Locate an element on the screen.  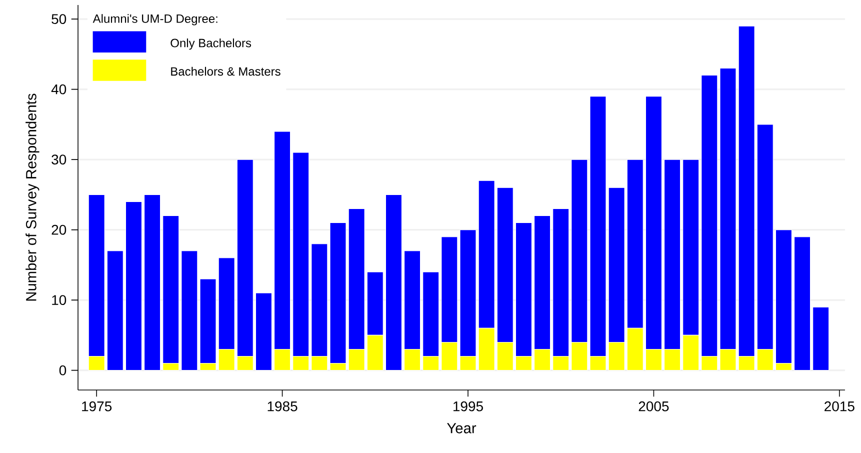
y-tick-label: 20 is located at coordinates (59, 229).